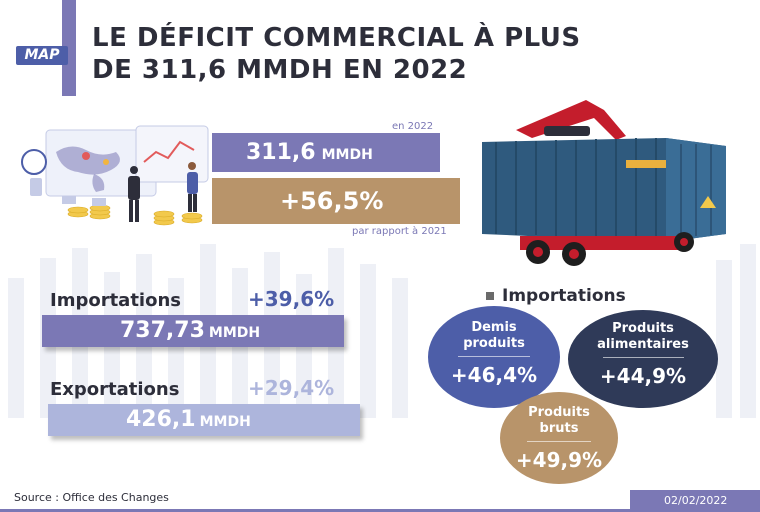 The width and height of the screenshot is (760, 512). What do you see at coordinates (42, 55) in the screenshot?
I see `map-logo: MAP` at bounding box center [42, 55].